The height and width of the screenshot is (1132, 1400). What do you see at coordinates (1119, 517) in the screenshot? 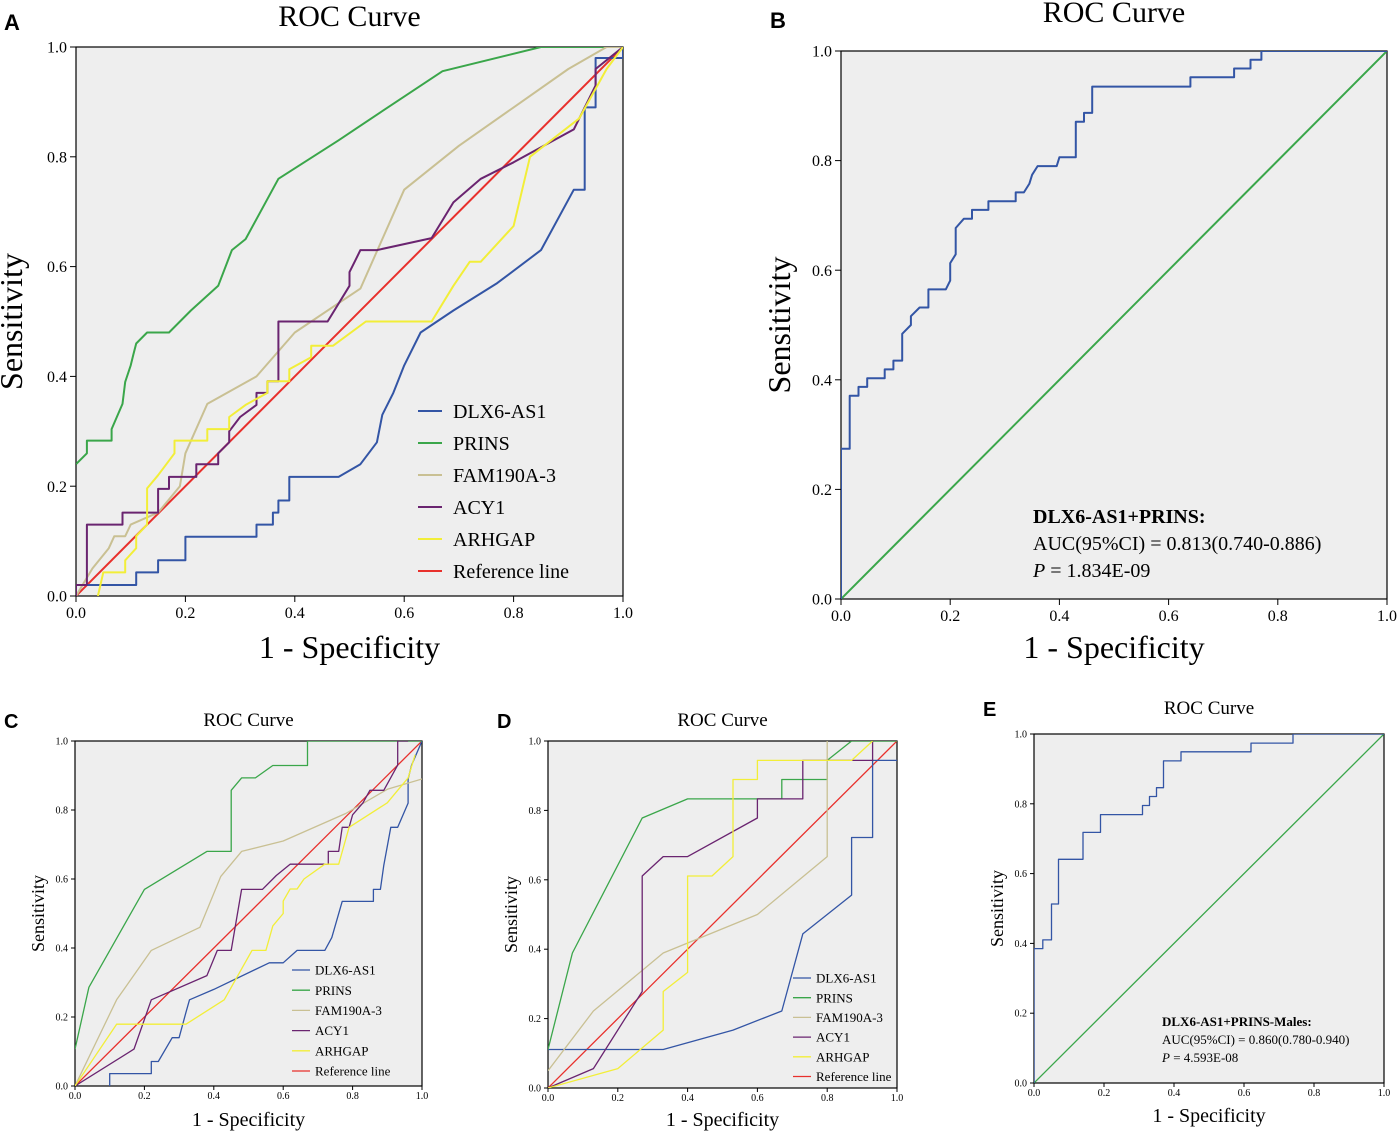
I see `model-name: DLX6-AS1+PRINS:` at bounding box center [1119, 517].